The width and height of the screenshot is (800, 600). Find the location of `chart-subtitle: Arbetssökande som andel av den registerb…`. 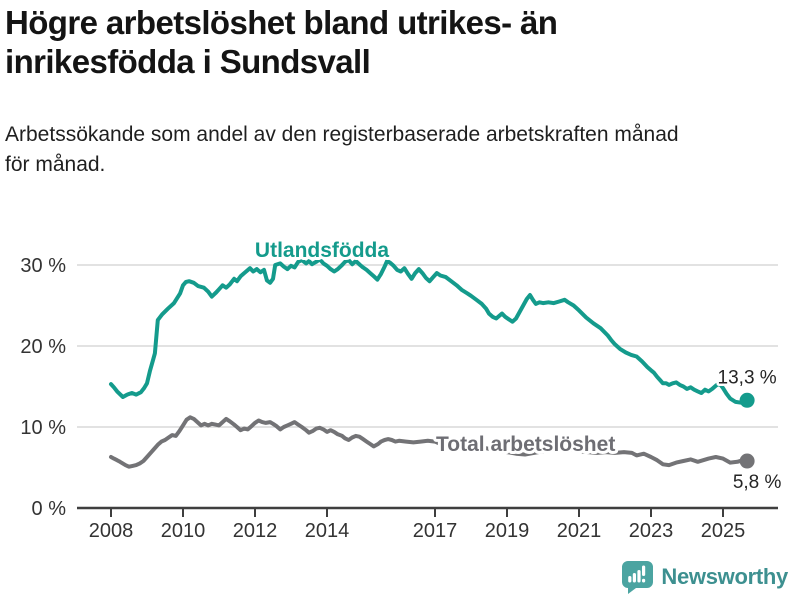

chart-subtitle: Arbetssökande som andel av den registerb… is located at coordinates (342, 150).